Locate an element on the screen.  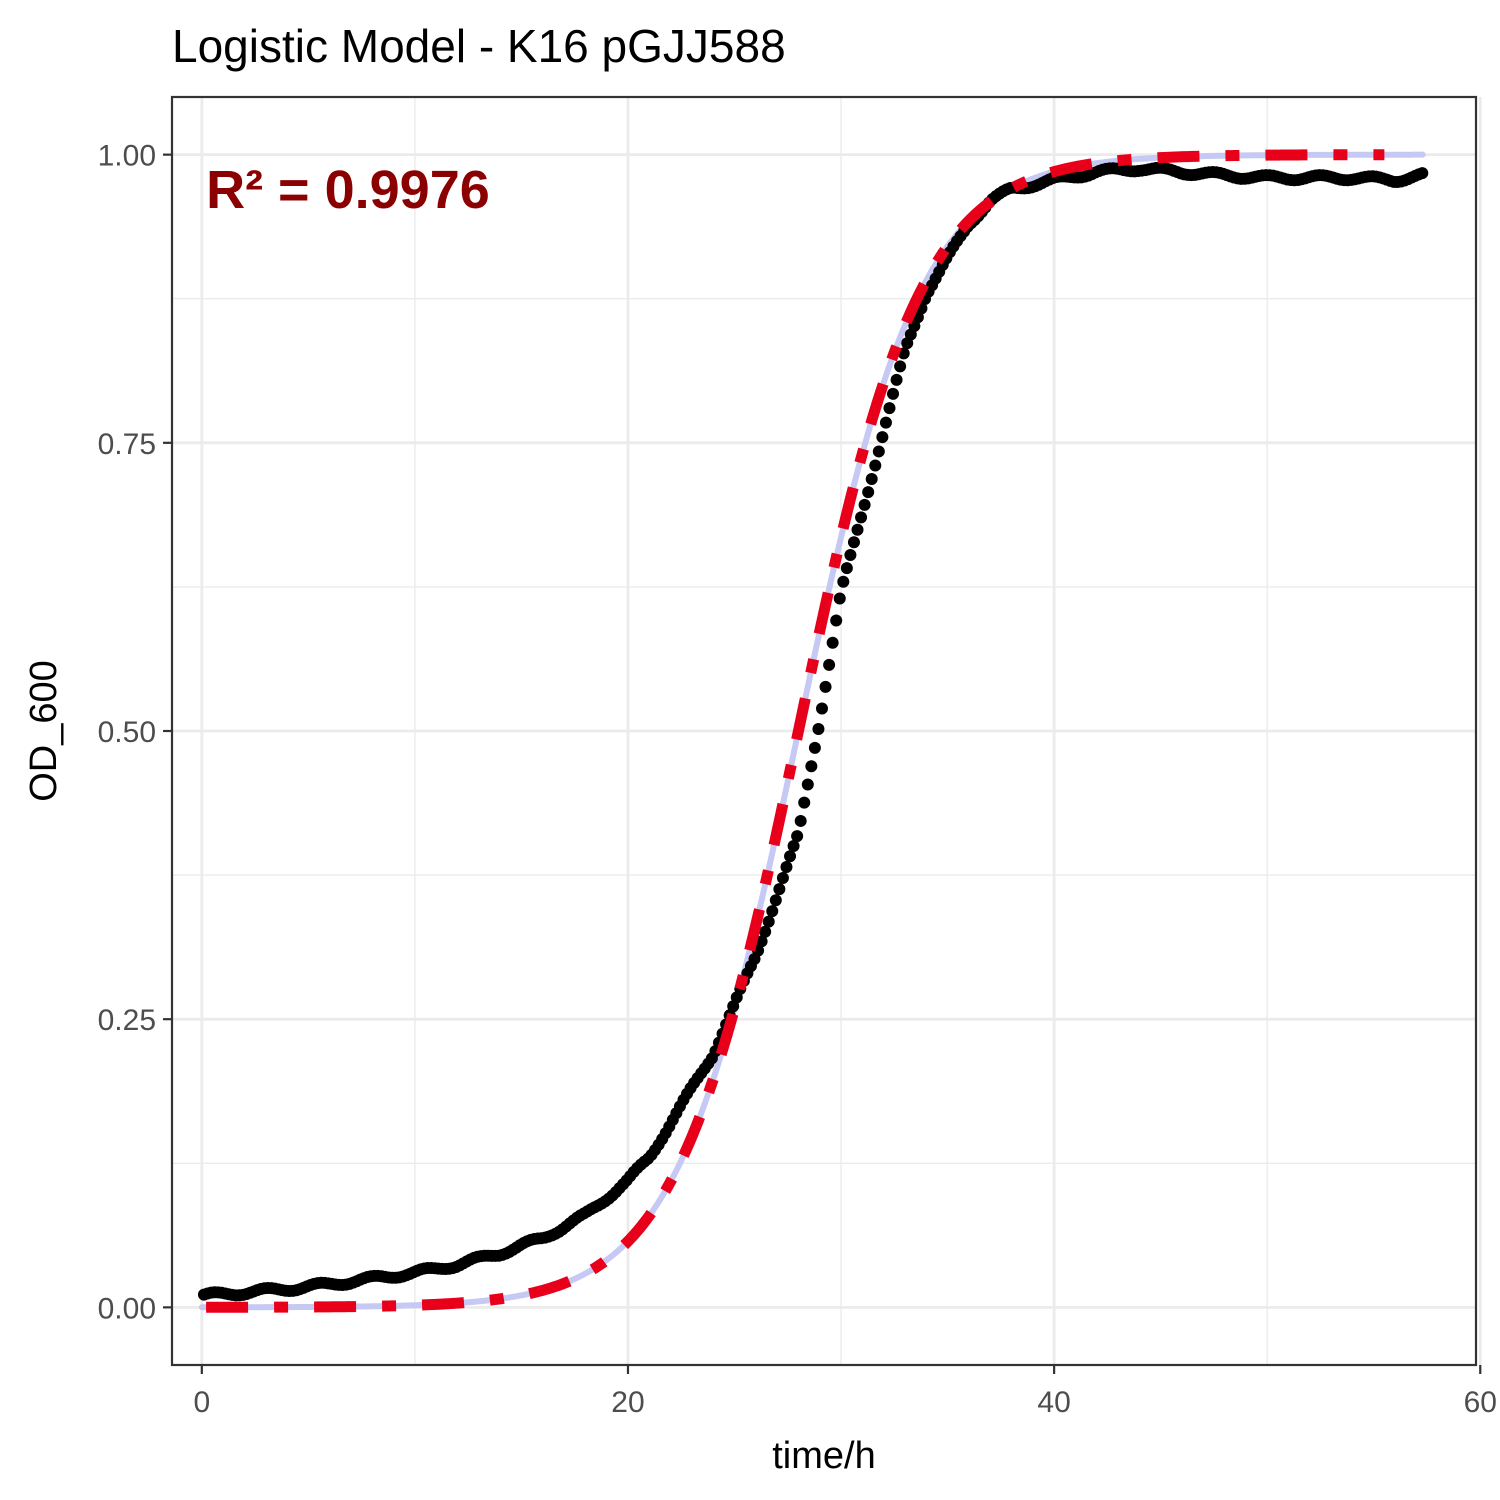
chart-title: Logistic Model - K16 pGJJ588 is located at coordinates (479, 46).